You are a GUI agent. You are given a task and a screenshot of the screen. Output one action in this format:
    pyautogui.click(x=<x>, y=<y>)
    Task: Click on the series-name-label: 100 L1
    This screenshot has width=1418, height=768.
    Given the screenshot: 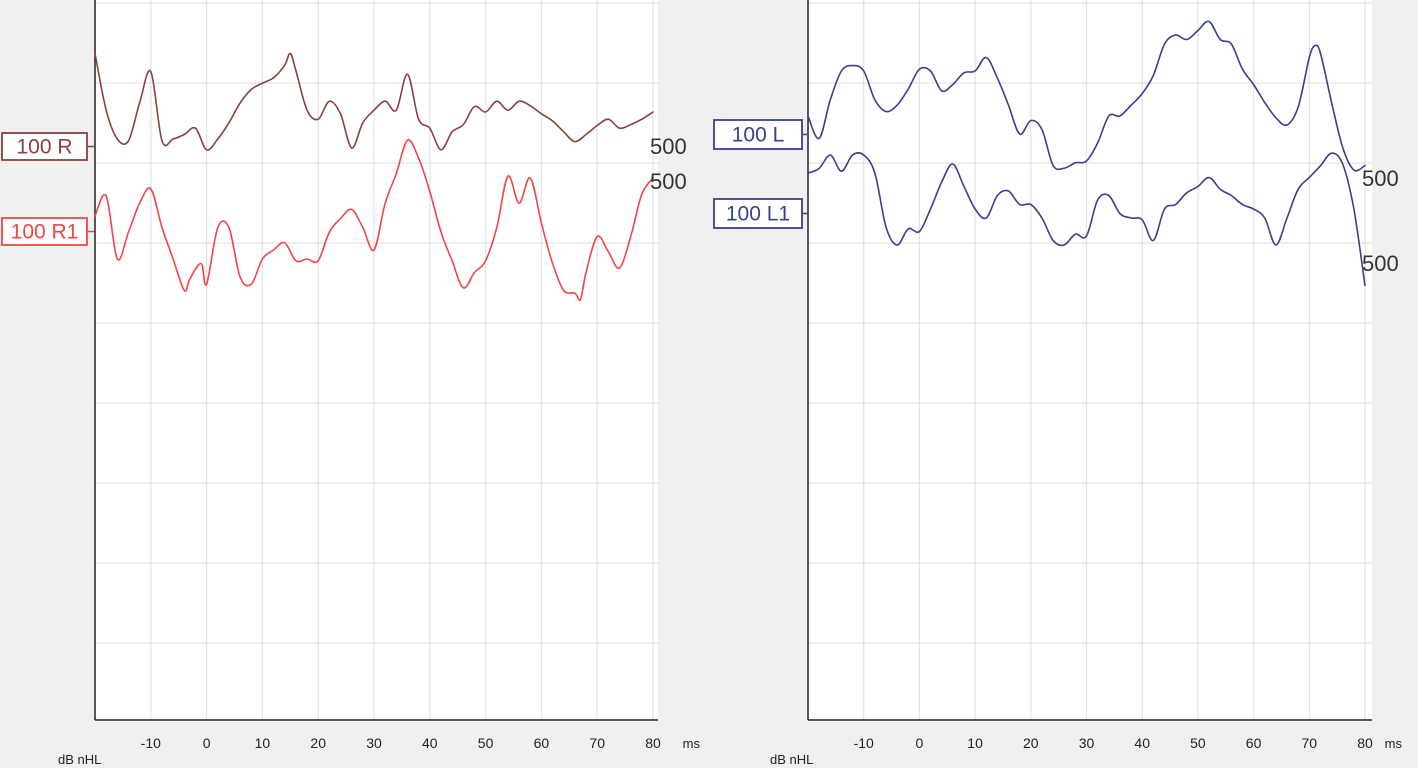 What is the action you would take?
    pyautogui.click(x=758, y=214)
    